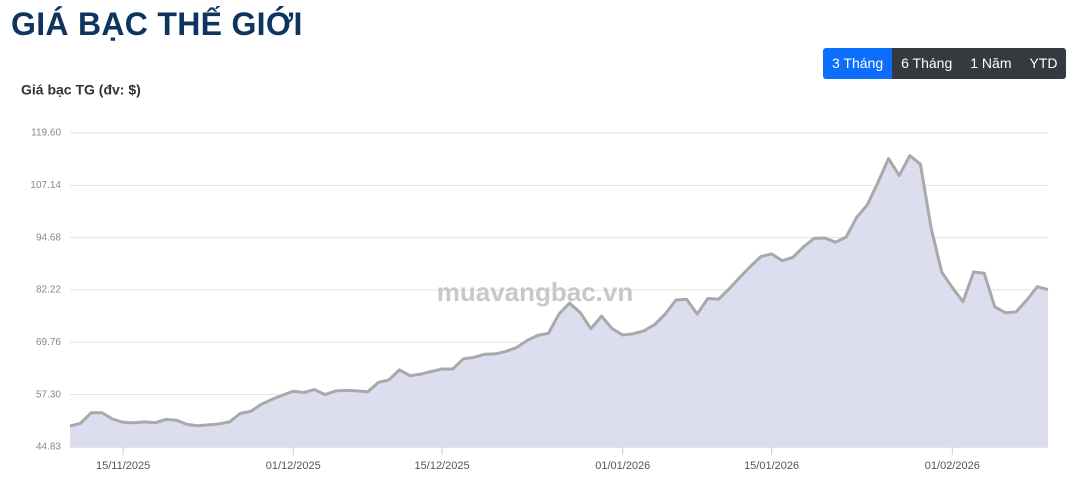  What do you see at coordinates (858, 63) in the screenshot?
I see `range-button: 3 Tháng` at bounding box center [858, 63].